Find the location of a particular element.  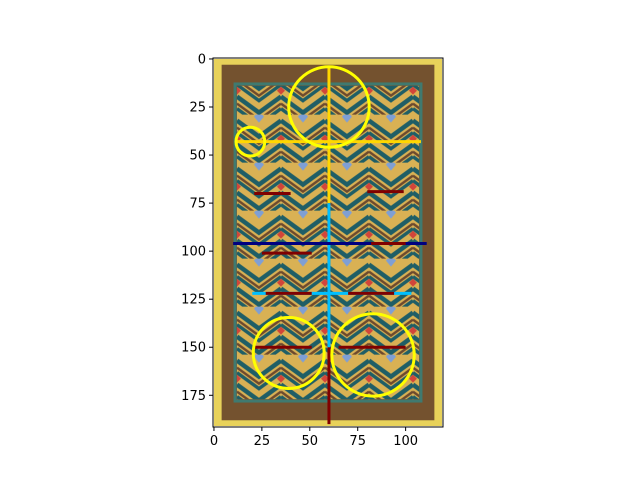

x-tick-label-3: 75 is located at coordinates (357, 441).